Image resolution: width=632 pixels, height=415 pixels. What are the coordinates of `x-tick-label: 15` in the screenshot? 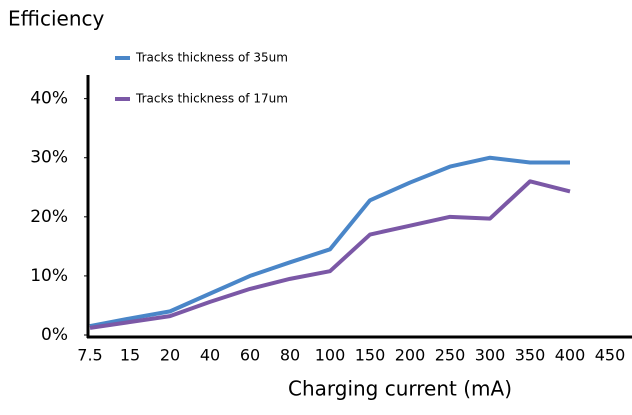 It's located at (130, 355).